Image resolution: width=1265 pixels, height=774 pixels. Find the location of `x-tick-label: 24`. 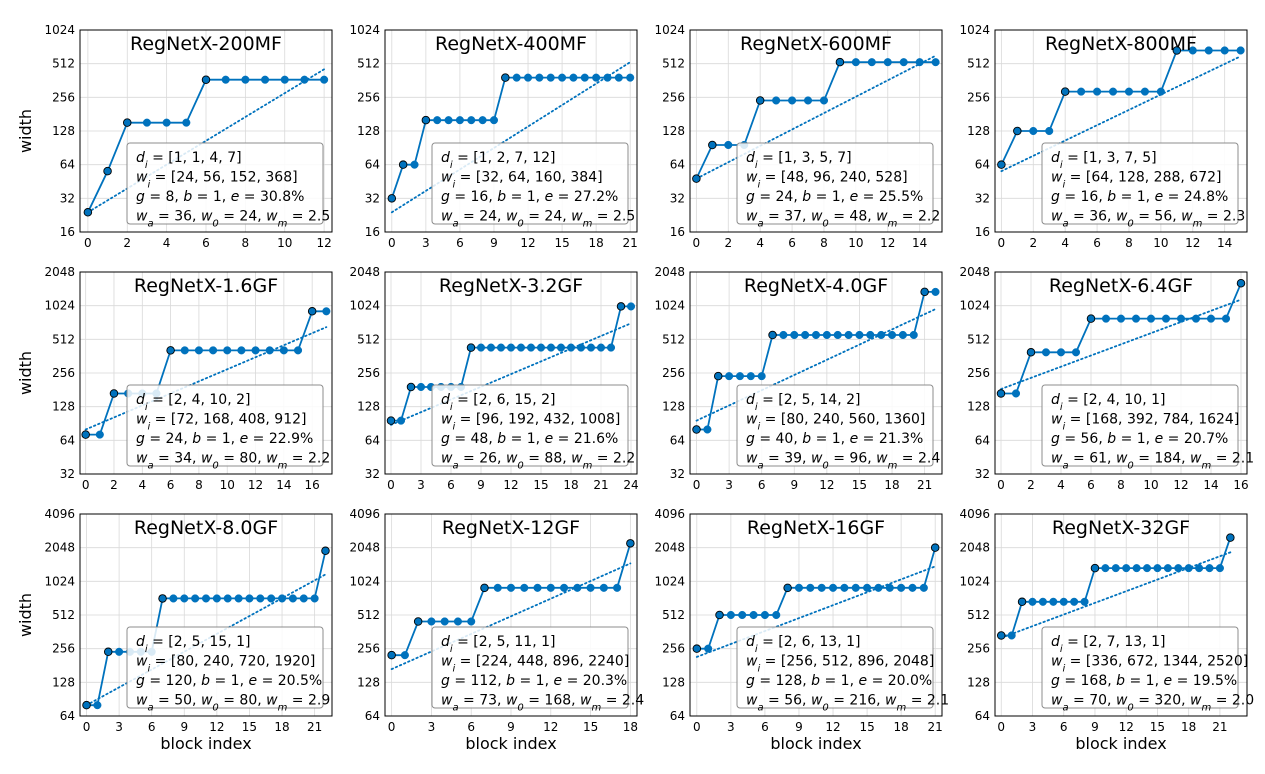

x-tick-label: 24 is located at coordinates (630, 485).